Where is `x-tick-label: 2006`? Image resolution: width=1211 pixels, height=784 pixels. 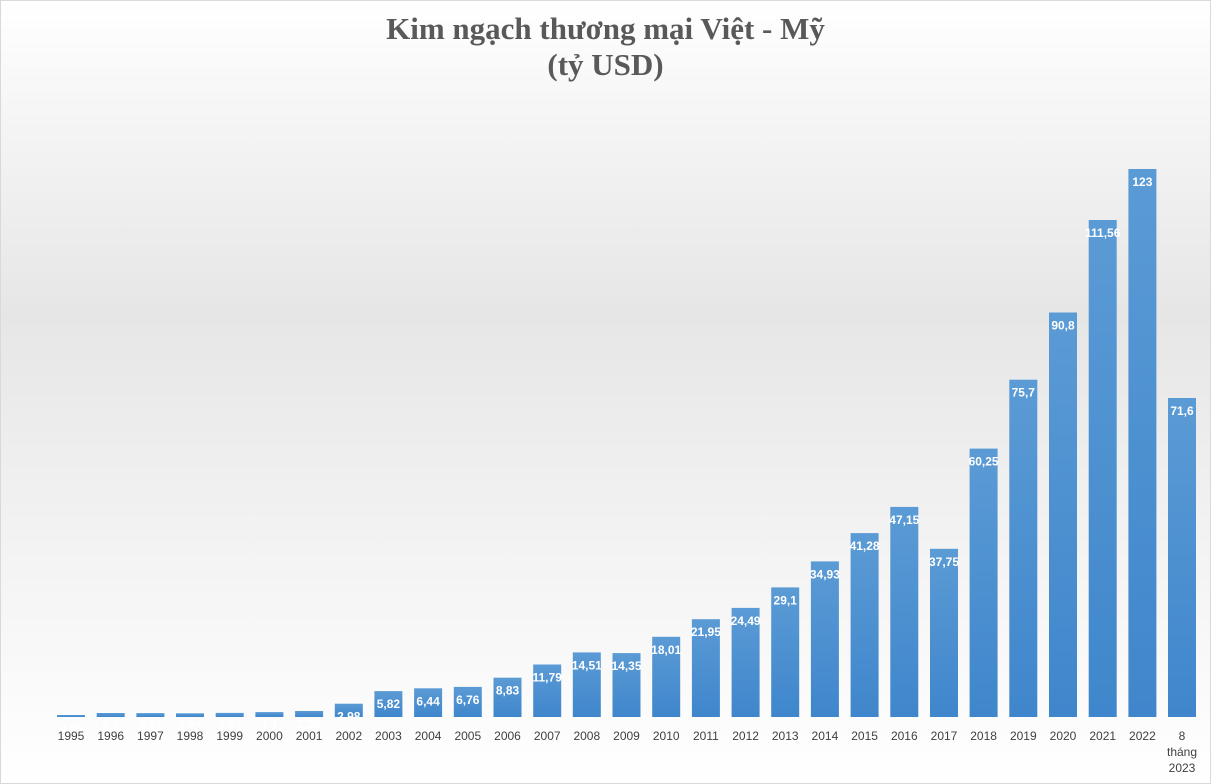 x-tick-label: 2006 is located at coordinates (507, 736).